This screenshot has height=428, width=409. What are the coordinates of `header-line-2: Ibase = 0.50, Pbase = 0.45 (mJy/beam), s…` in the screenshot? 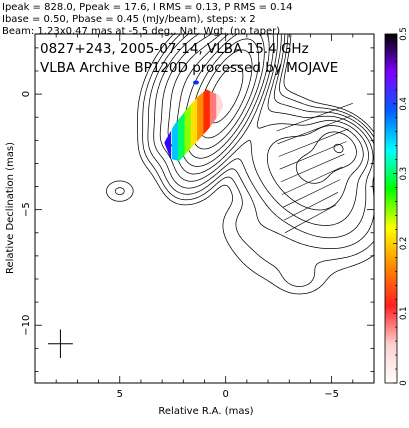 It's located at (129, 19).